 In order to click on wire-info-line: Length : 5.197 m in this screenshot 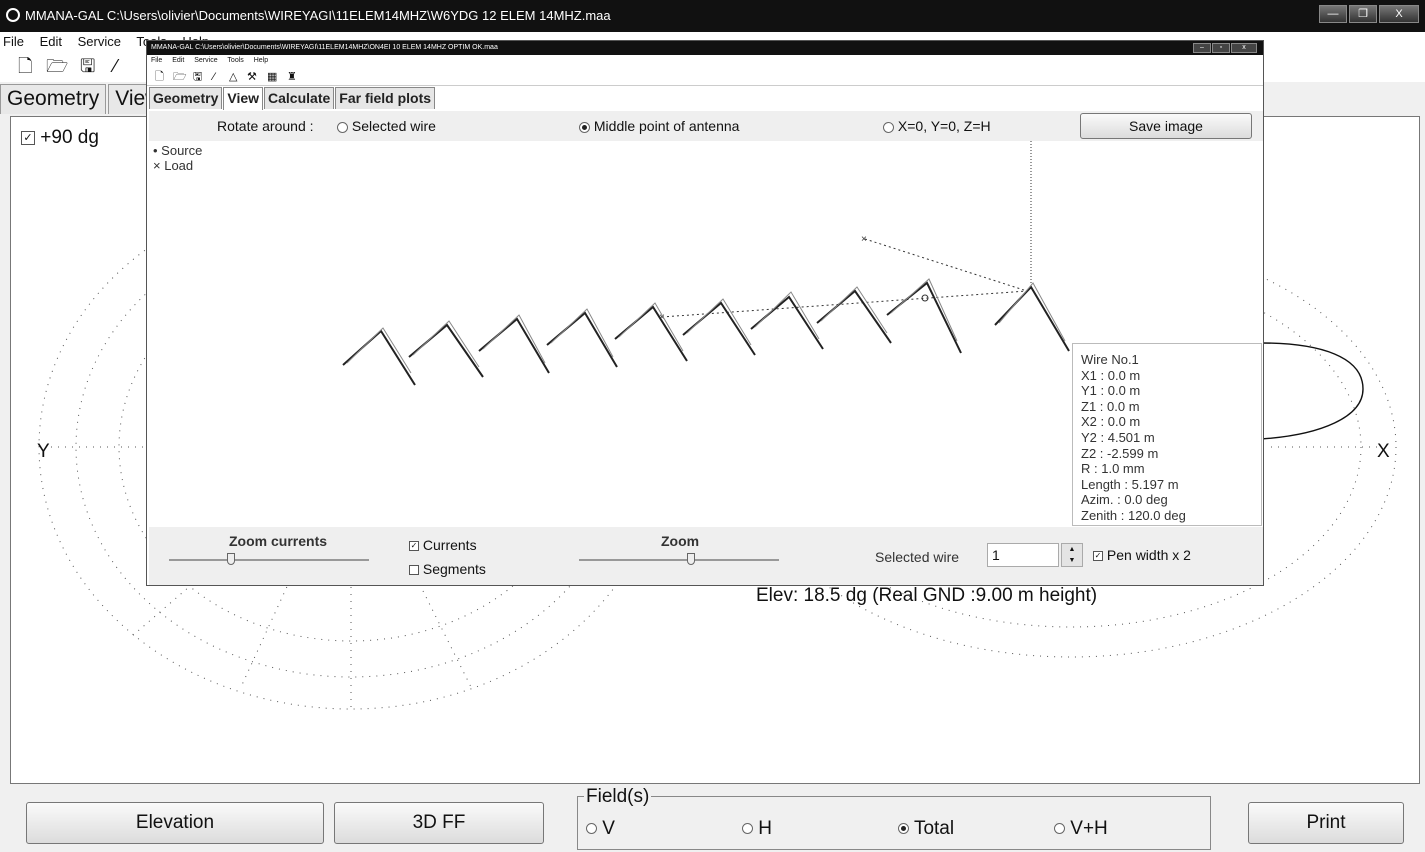, I will do `click(1130, 484)`.